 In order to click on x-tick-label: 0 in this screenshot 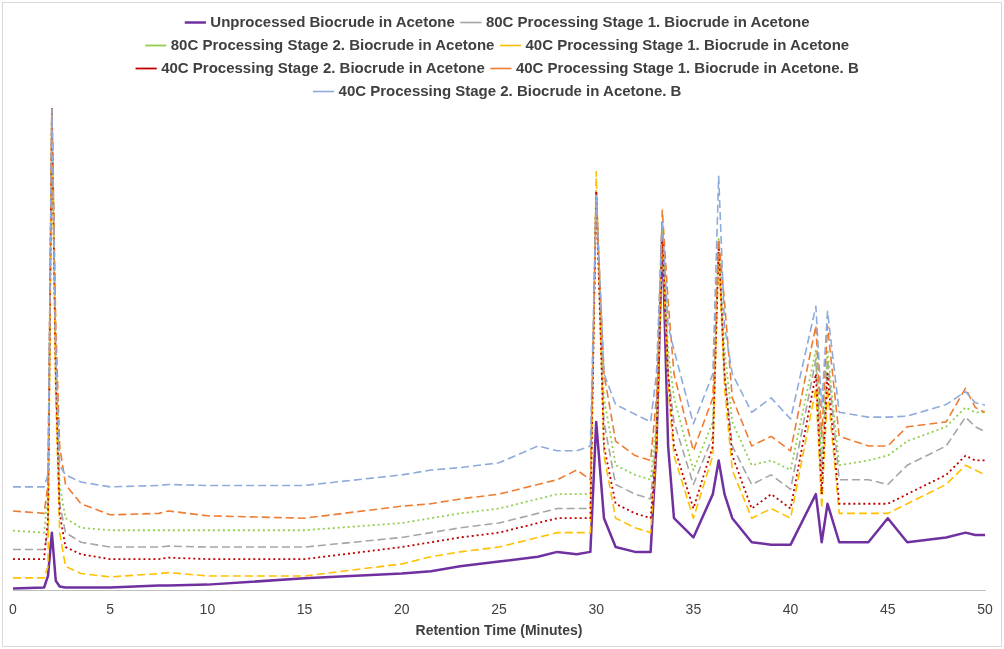, I will do `click(13, 608)`.